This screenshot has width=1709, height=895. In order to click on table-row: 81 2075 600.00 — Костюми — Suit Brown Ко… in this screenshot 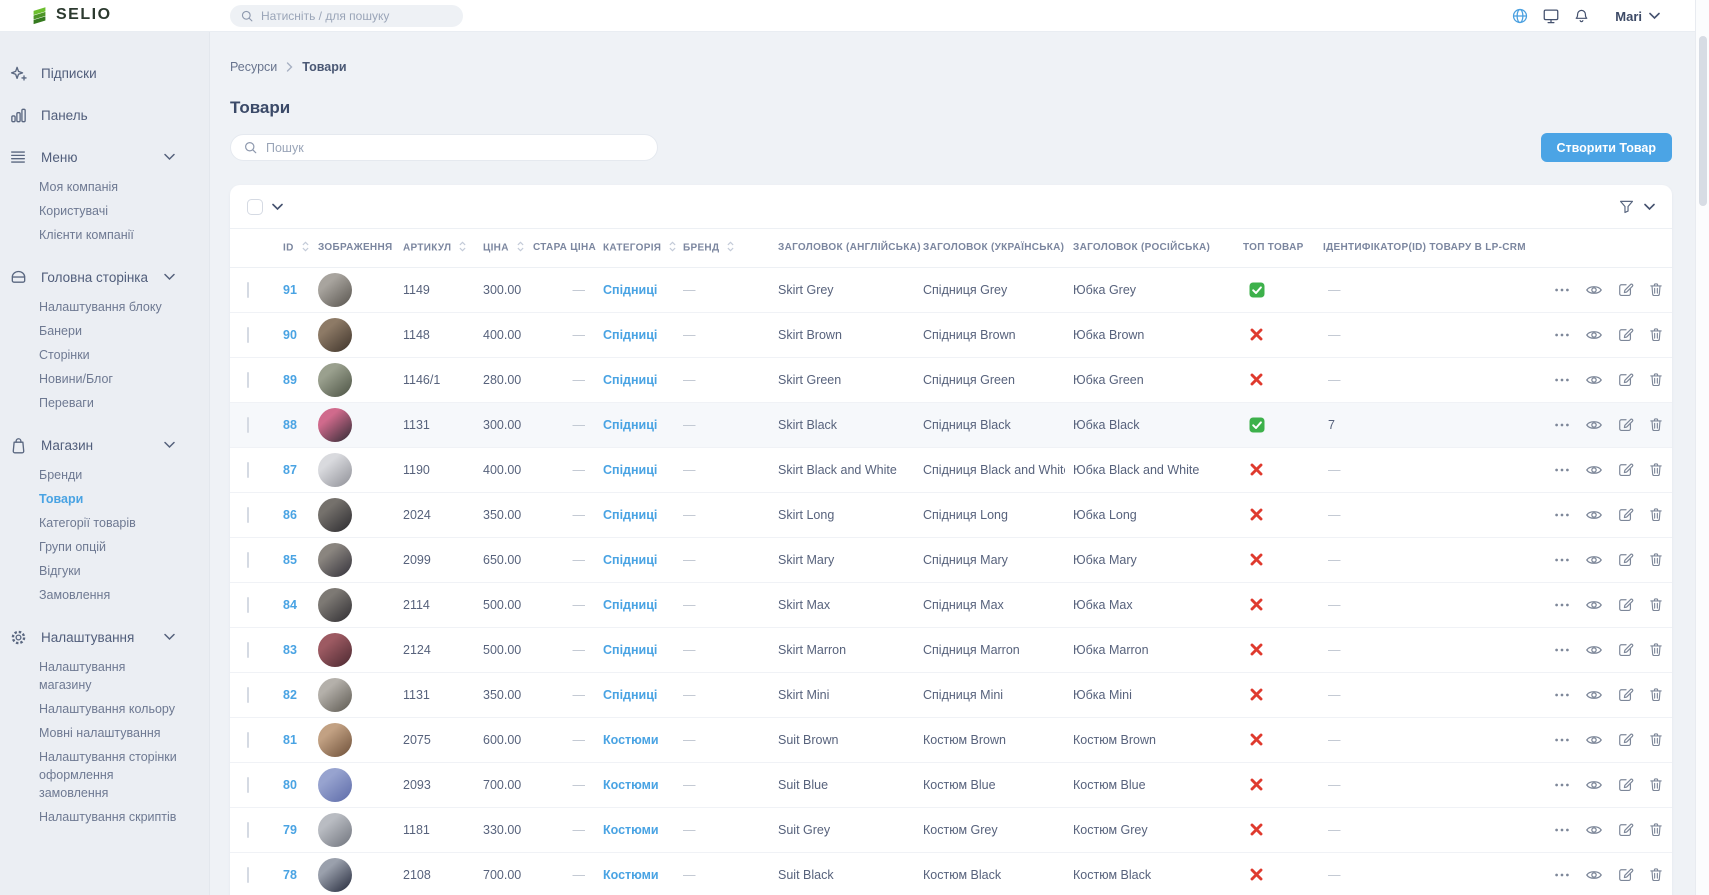, I will do `click(951, 740)`.